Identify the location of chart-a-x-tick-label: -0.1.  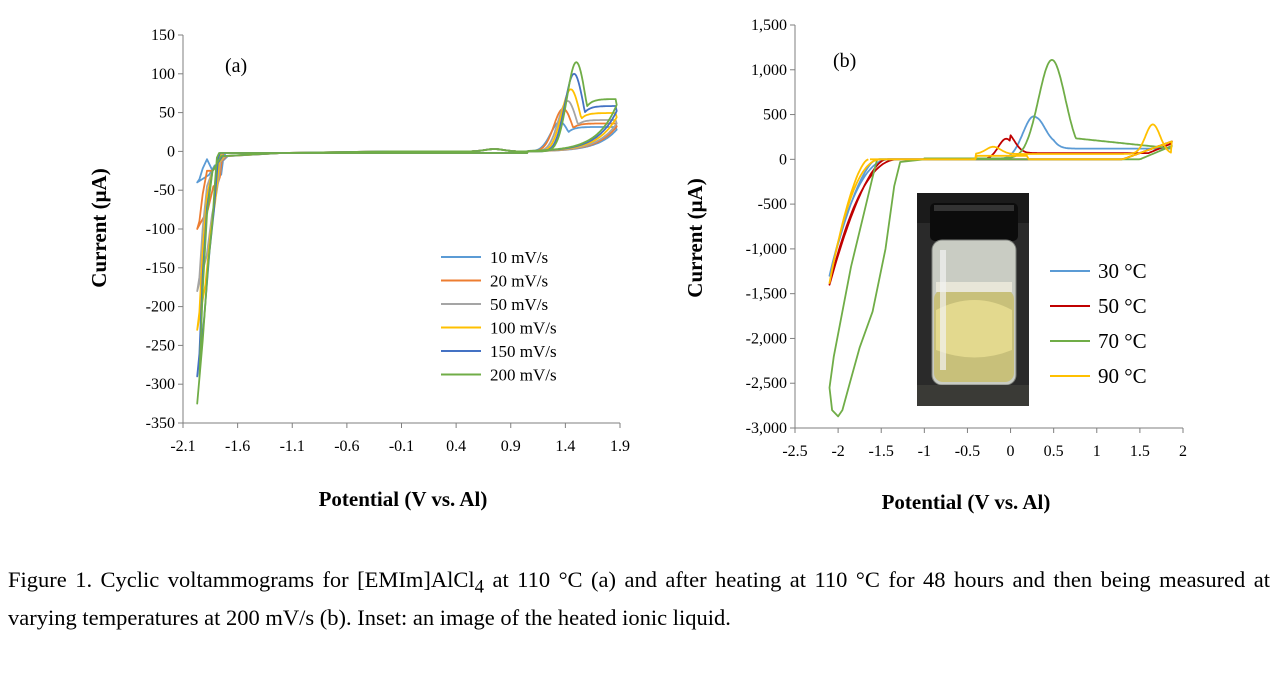
(401, 446).